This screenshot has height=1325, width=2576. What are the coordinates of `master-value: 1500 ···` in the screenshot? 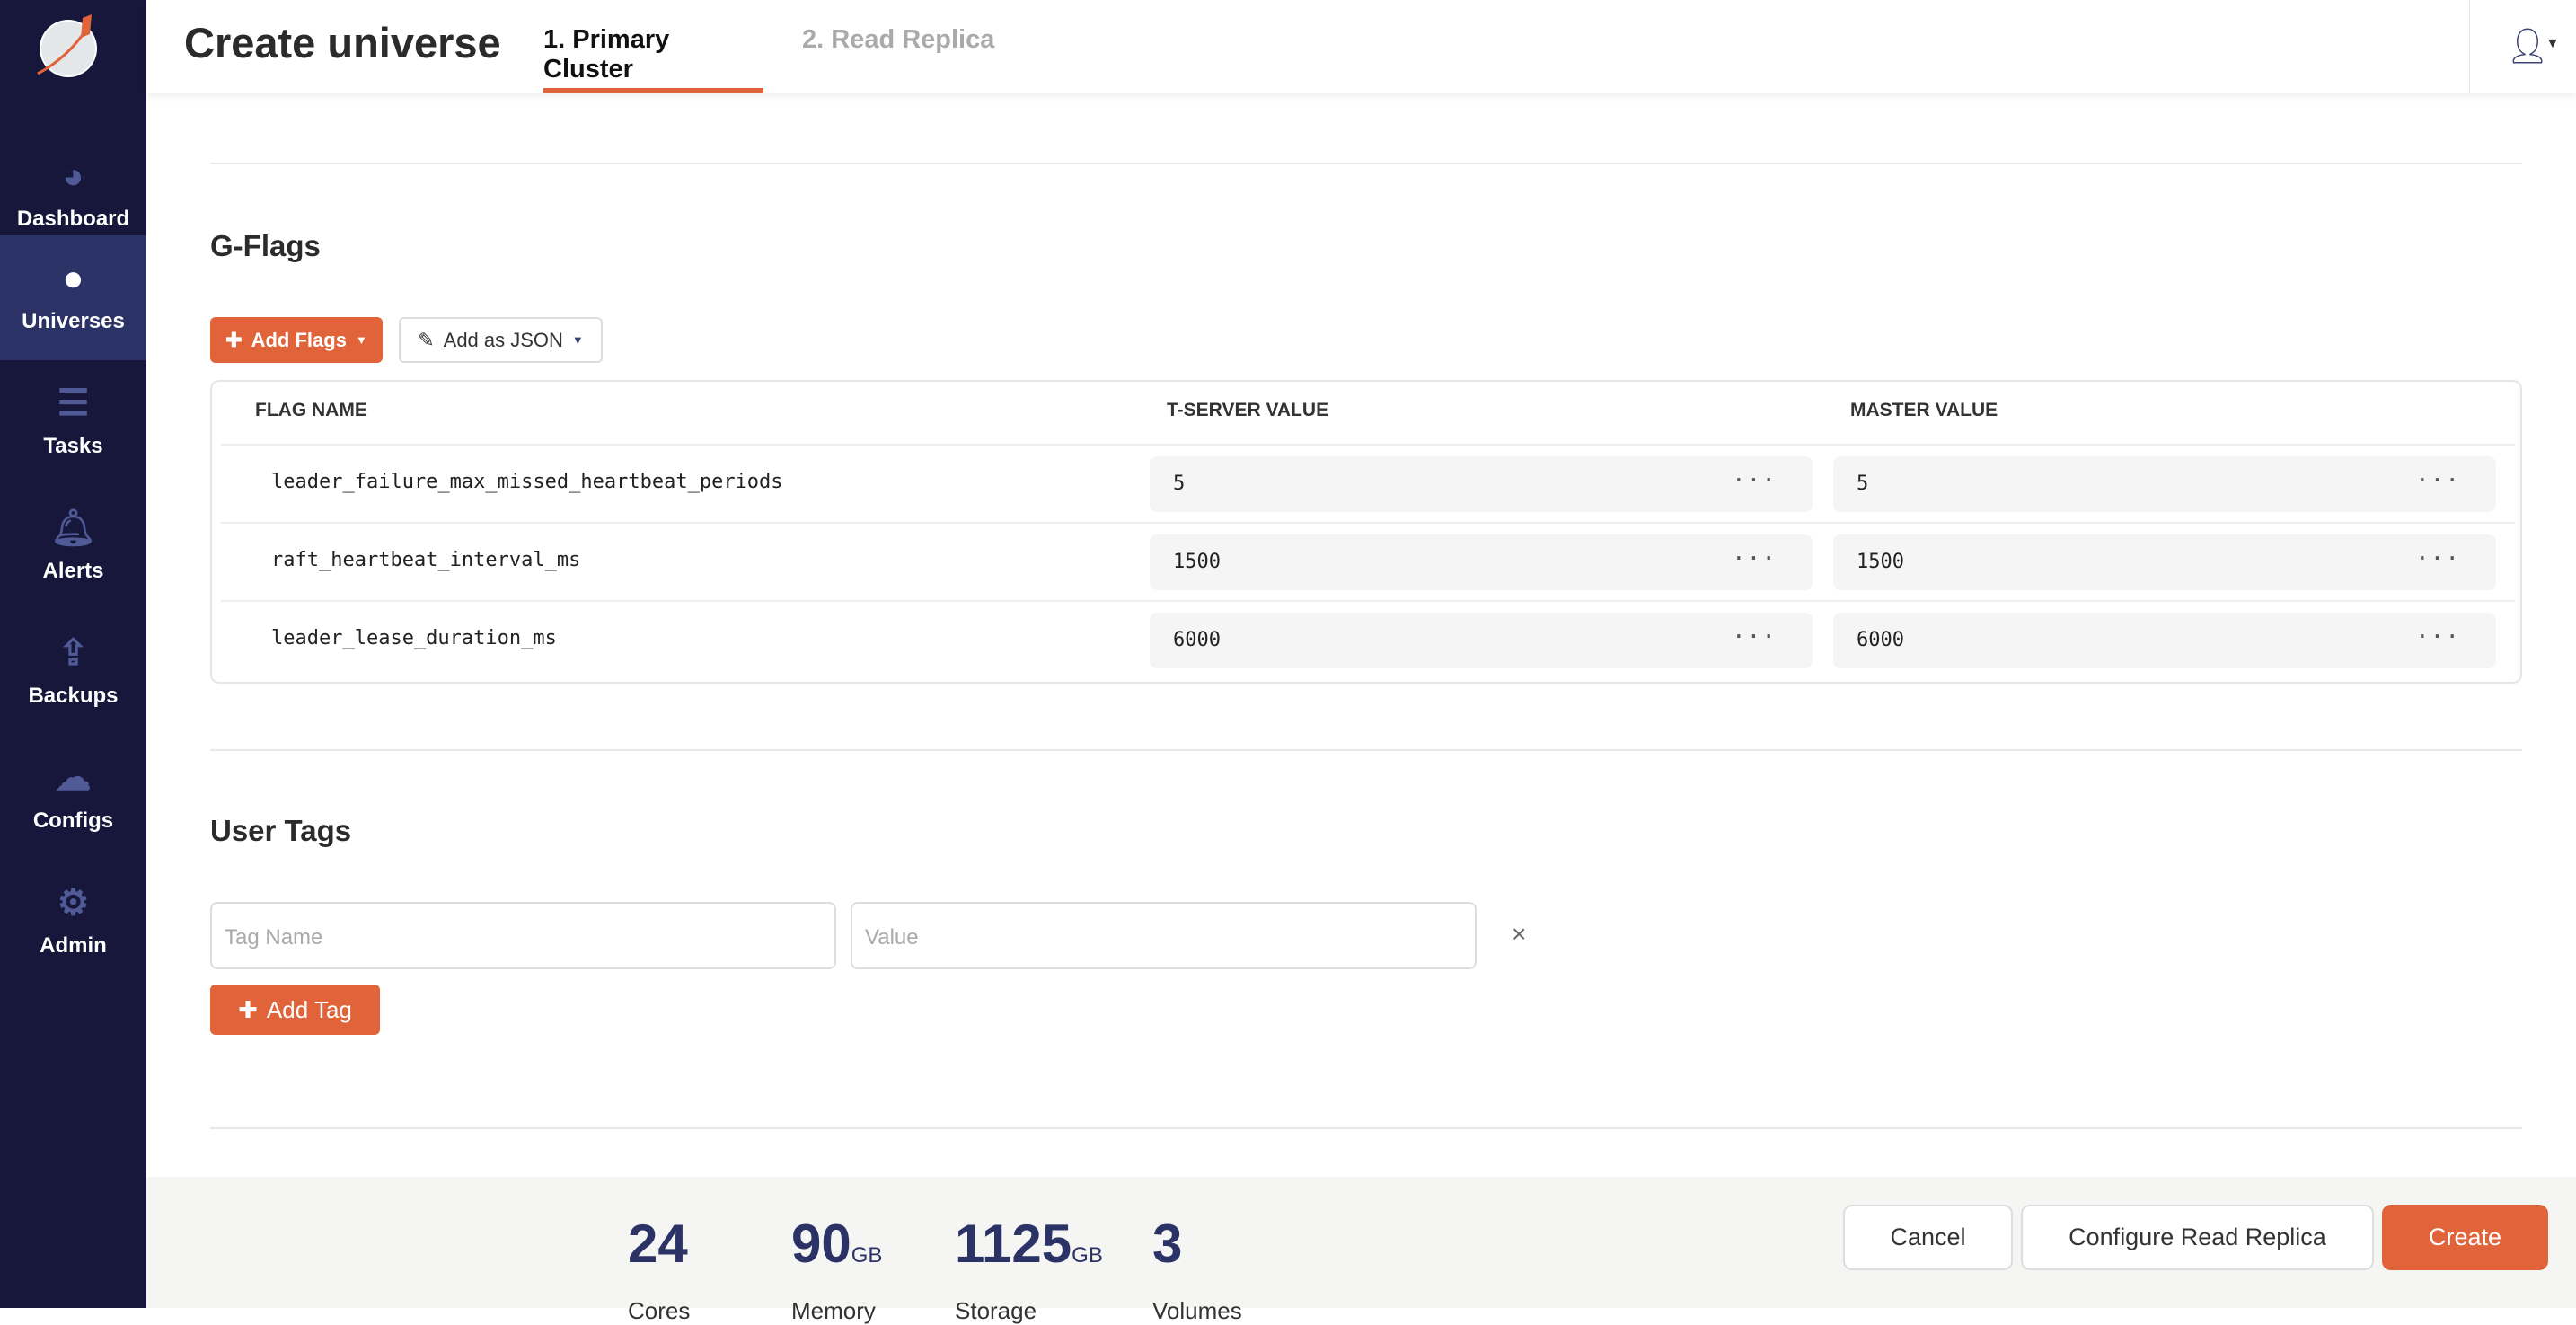 It's located at (2164, 562).